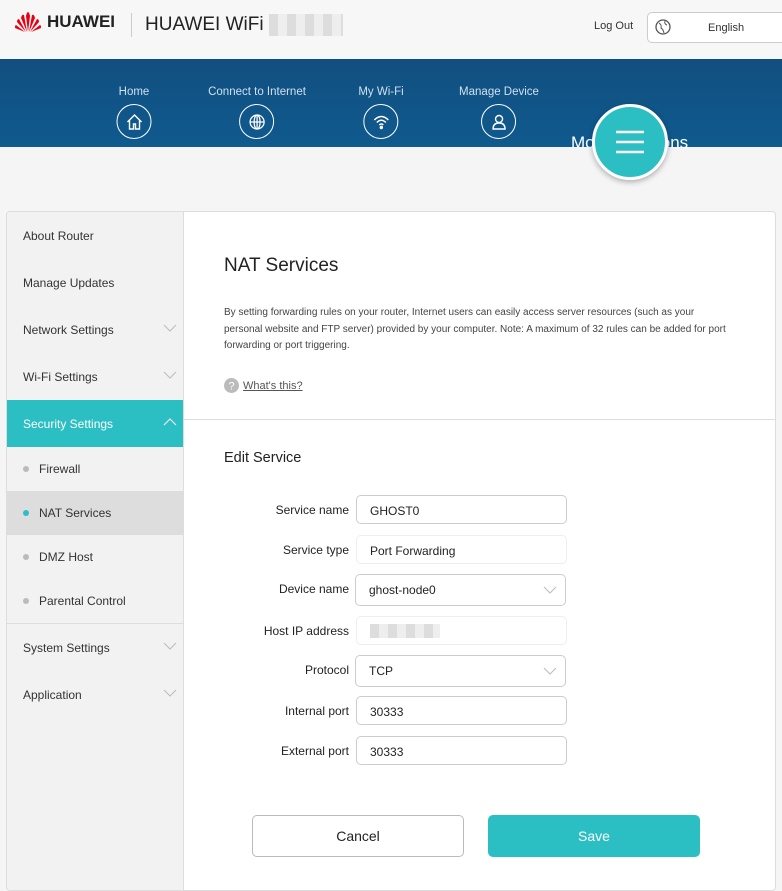 The height and width of the screenshot is (891, 782). Describe the element at coordinates (460, 590) in the screenshot. I see `device-name-select: ghost-node0` at that location.